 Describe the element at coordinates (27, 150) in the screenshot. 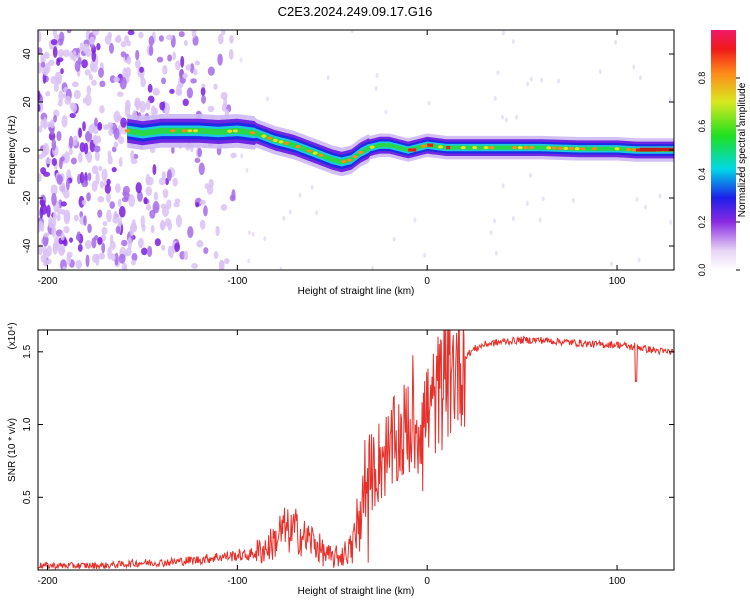

I see `y-tick-label: 0` at that location.